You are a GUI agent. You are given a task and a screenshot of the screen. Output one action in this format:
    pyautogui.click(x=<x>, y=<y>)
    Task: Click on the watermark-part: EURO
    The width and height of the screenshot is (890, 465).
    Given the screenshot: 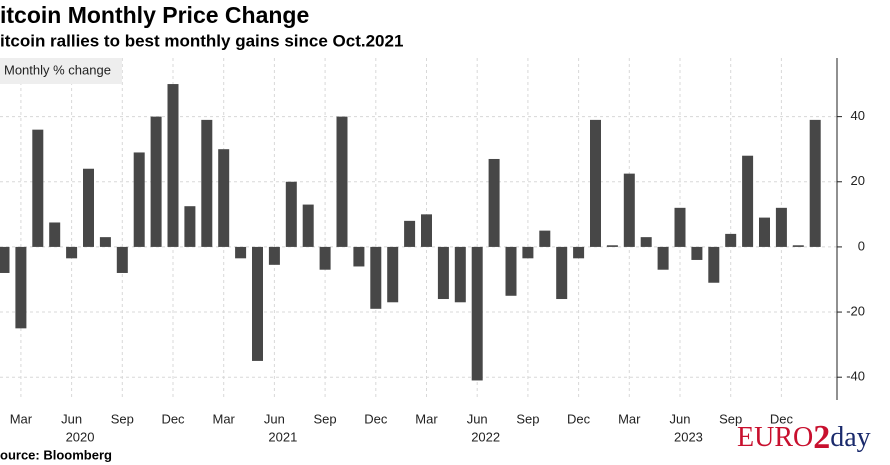 What is the action you would take?
    pyautogui.click(x=775, y=437)
    